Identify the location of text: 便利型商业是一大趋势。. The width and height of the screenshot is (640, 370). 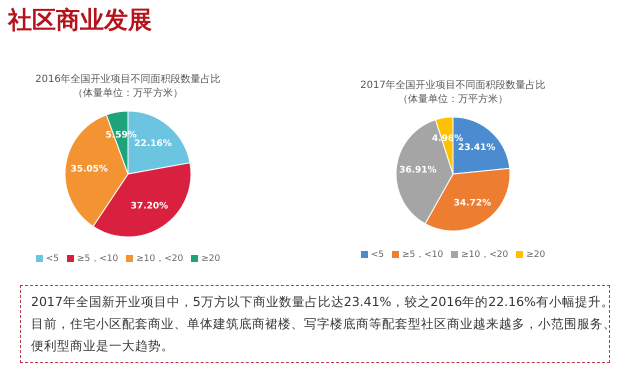
(103, 346).